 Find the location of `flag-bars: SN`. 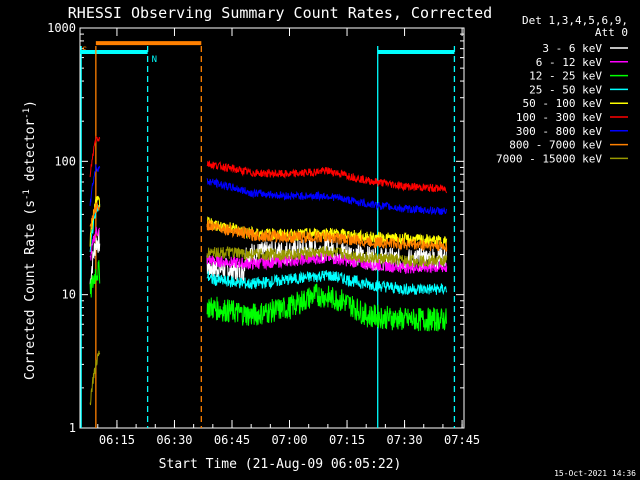

flag-bars: SN is located at coordinates (267, 53).